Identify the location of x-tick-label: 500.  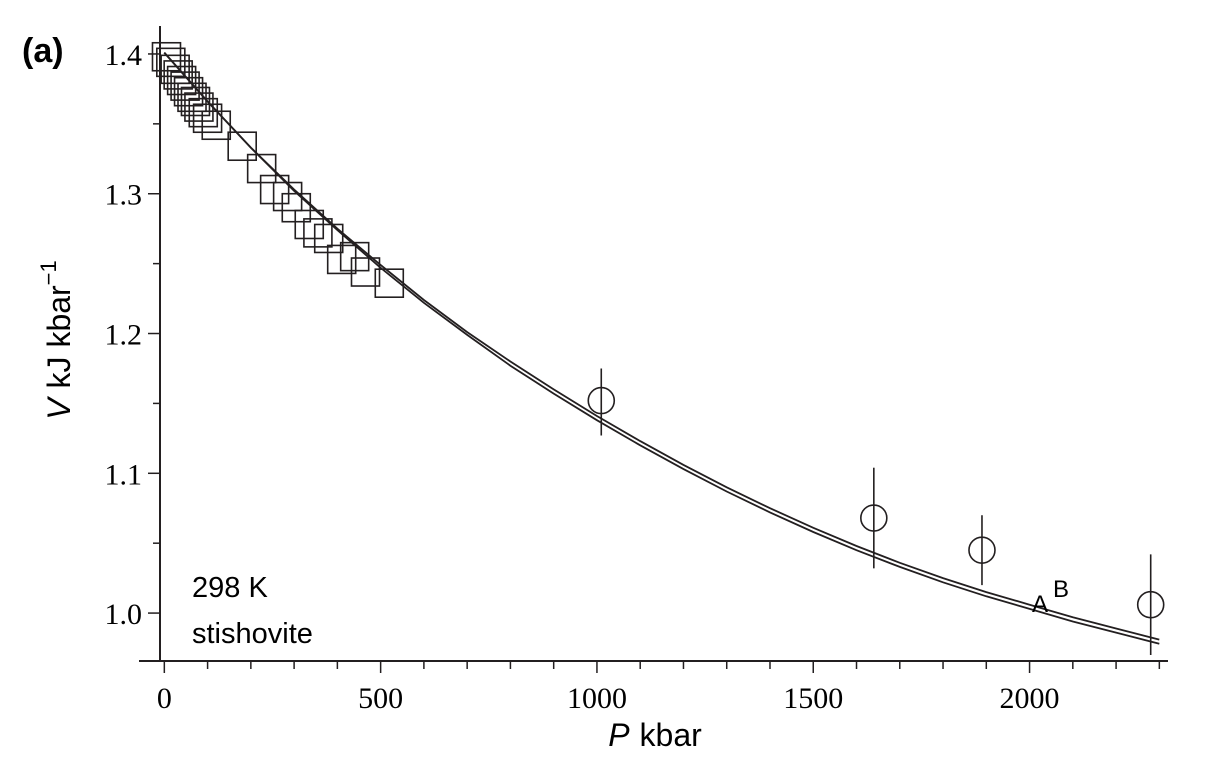
(380, 698).